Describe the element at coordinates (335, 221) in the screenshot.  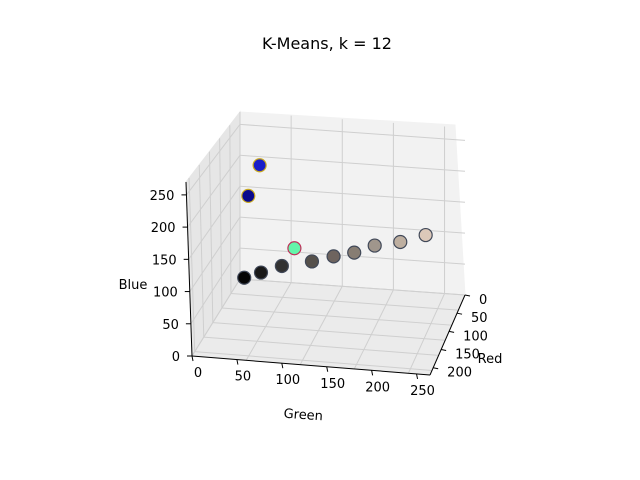
I see `data-points` at that location.